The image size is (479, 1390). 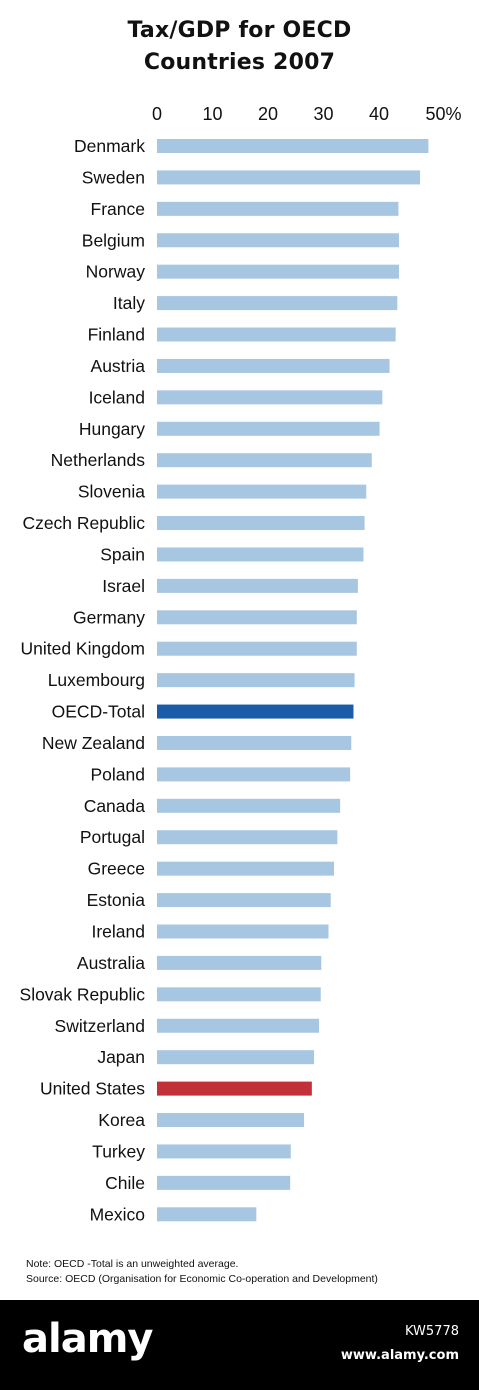 What do you see at coordinates (238, 1025) in the screenshot?
I see `bar-switzerland` at bounding box center [238, 1025].